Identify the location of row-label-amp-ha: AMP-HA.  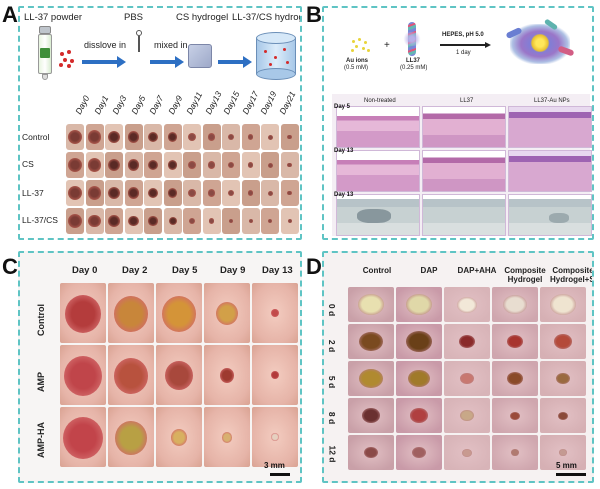
(41, 440).